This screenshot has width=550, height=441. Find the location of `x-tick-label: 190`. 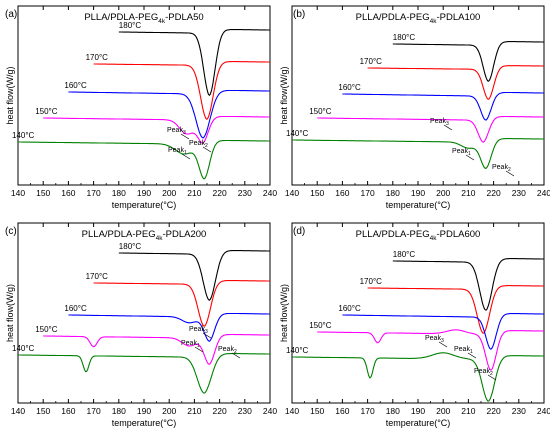

x-tick-label: 190 is located at coordinates (418, 411).